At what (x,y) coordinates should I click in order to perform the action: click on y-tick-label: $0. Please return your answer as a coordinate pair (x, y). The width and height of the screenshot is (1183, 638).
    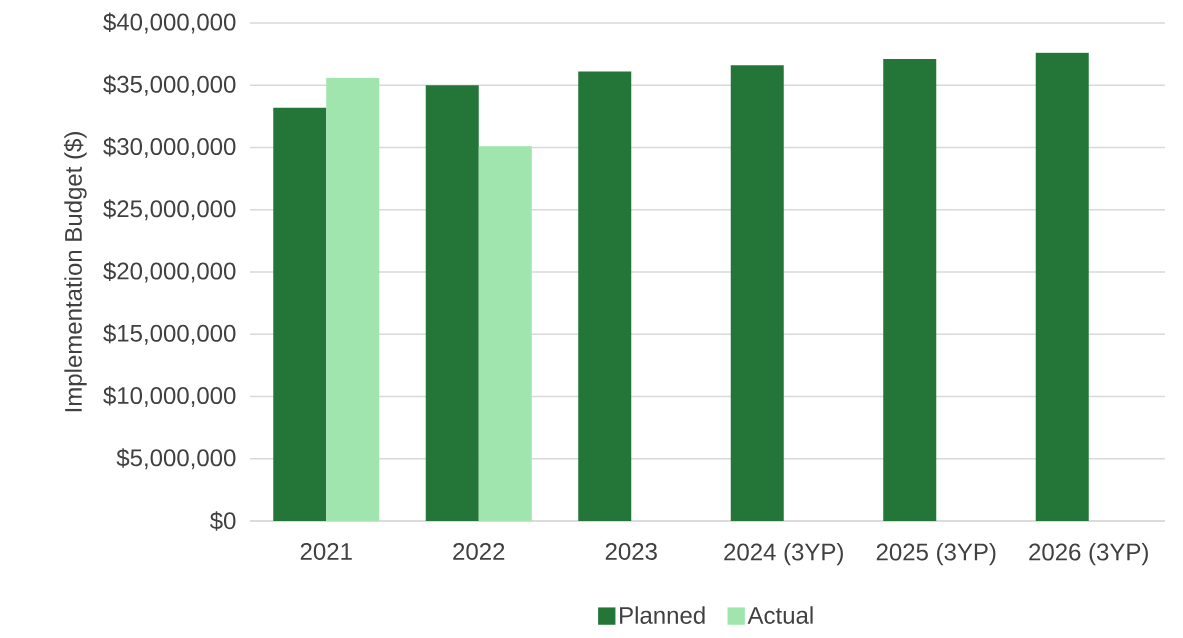
    Looking at the image, I should click on (222, 521).